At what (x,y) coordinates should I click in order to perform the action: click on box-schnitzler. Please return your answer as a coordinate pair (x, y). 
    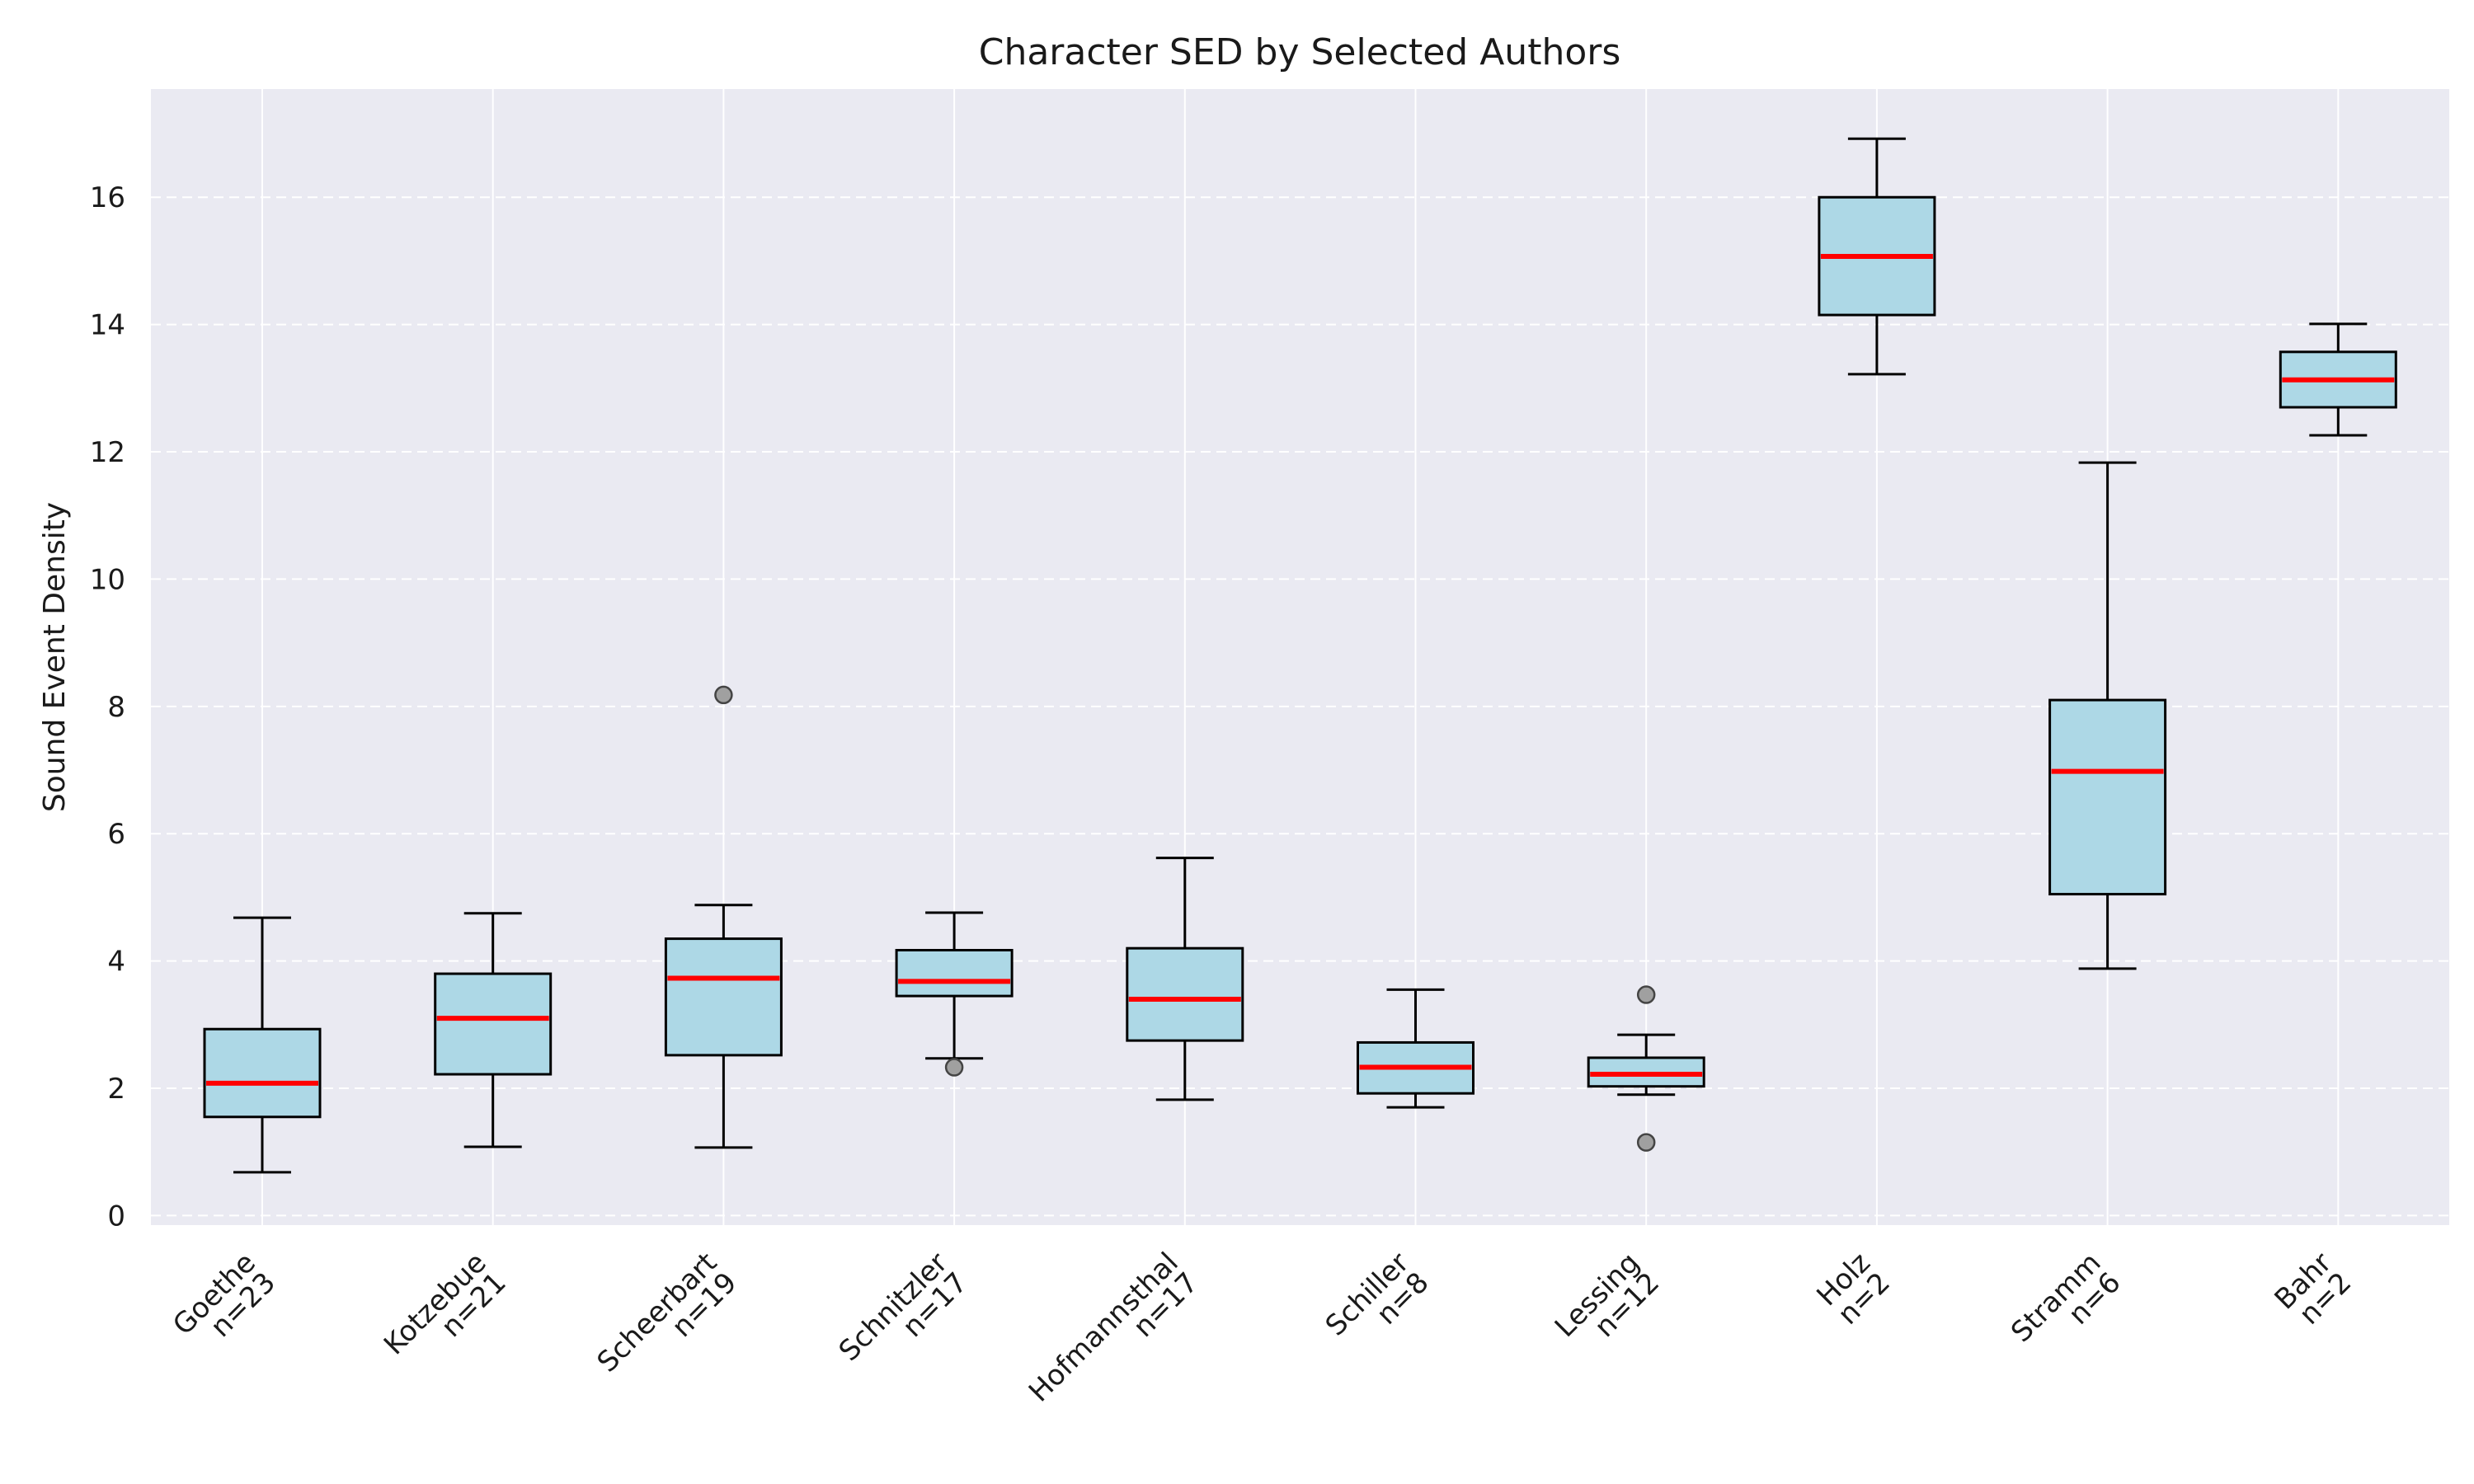
    Looking at the image, I should click on (954, 994).